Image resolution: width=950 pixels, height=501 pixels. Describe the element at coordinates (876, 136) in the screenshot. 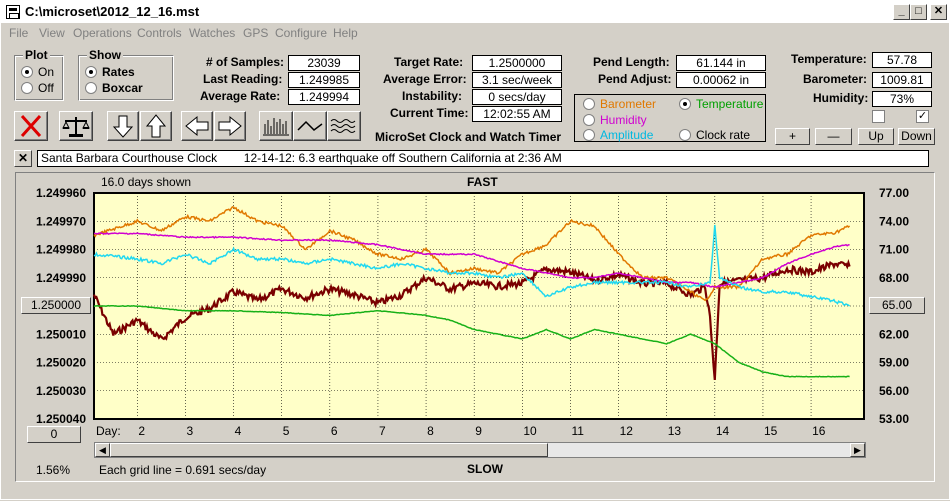

I see `up-button: Up` at that location.